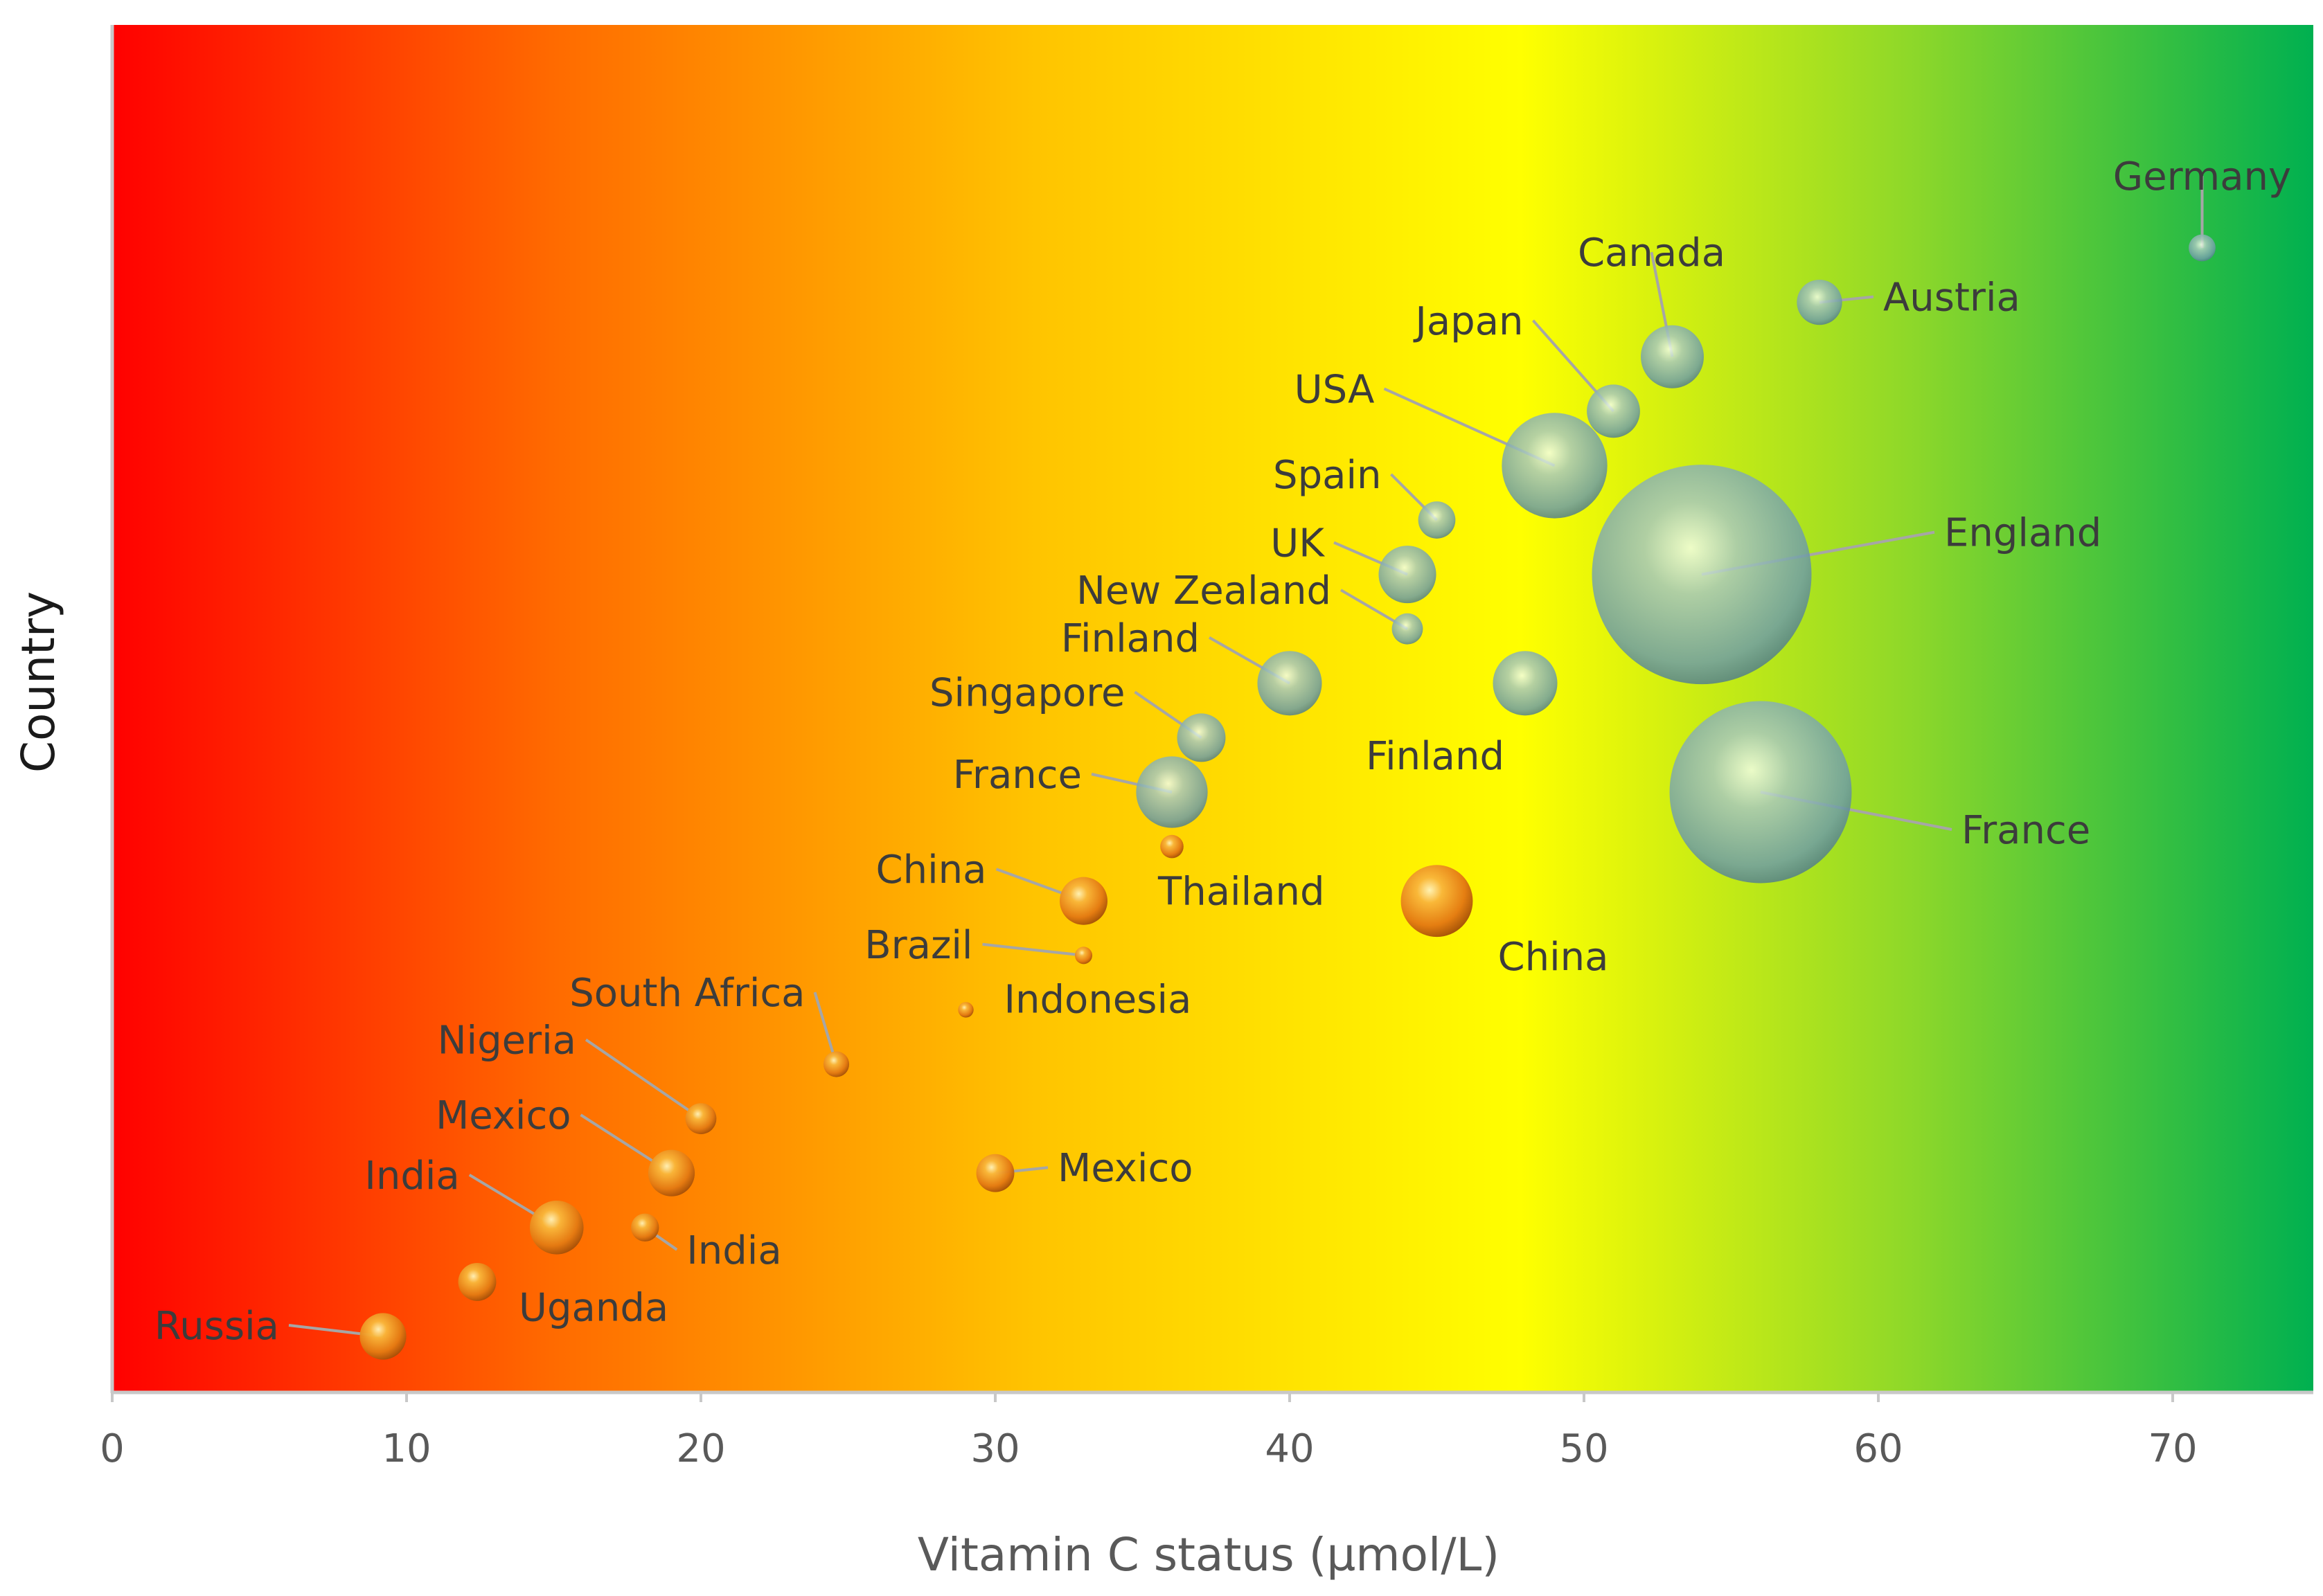  What do you see at coordinates (1098, 999) in the screenshot?
I see `data-label-indonesia: Indonesia` at bounding box center [1098, 999].